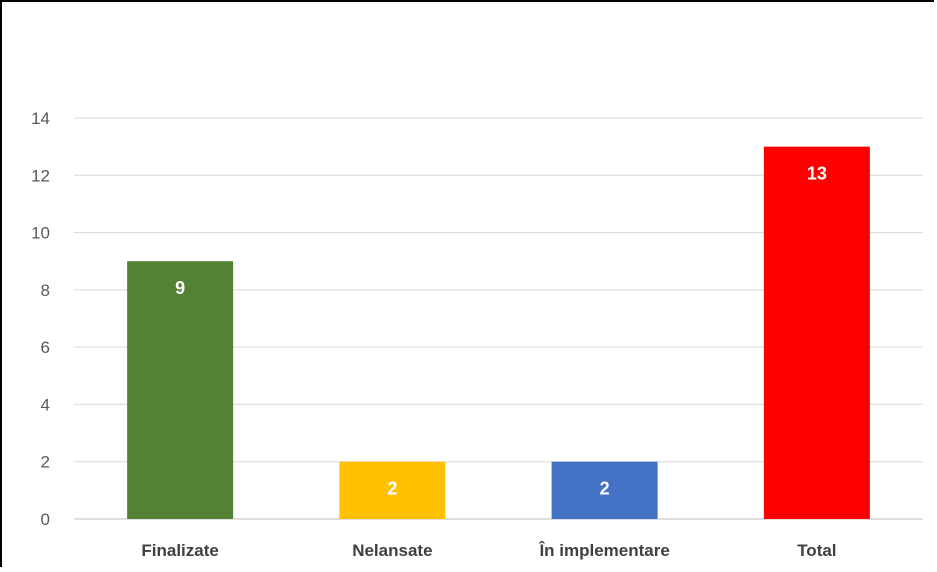 This screenshot has width=937, height=572. What do you see at coordinates (817, 174) in the screenshot?
I see `bar-value-label: 13` at bounding box center [817, 174].